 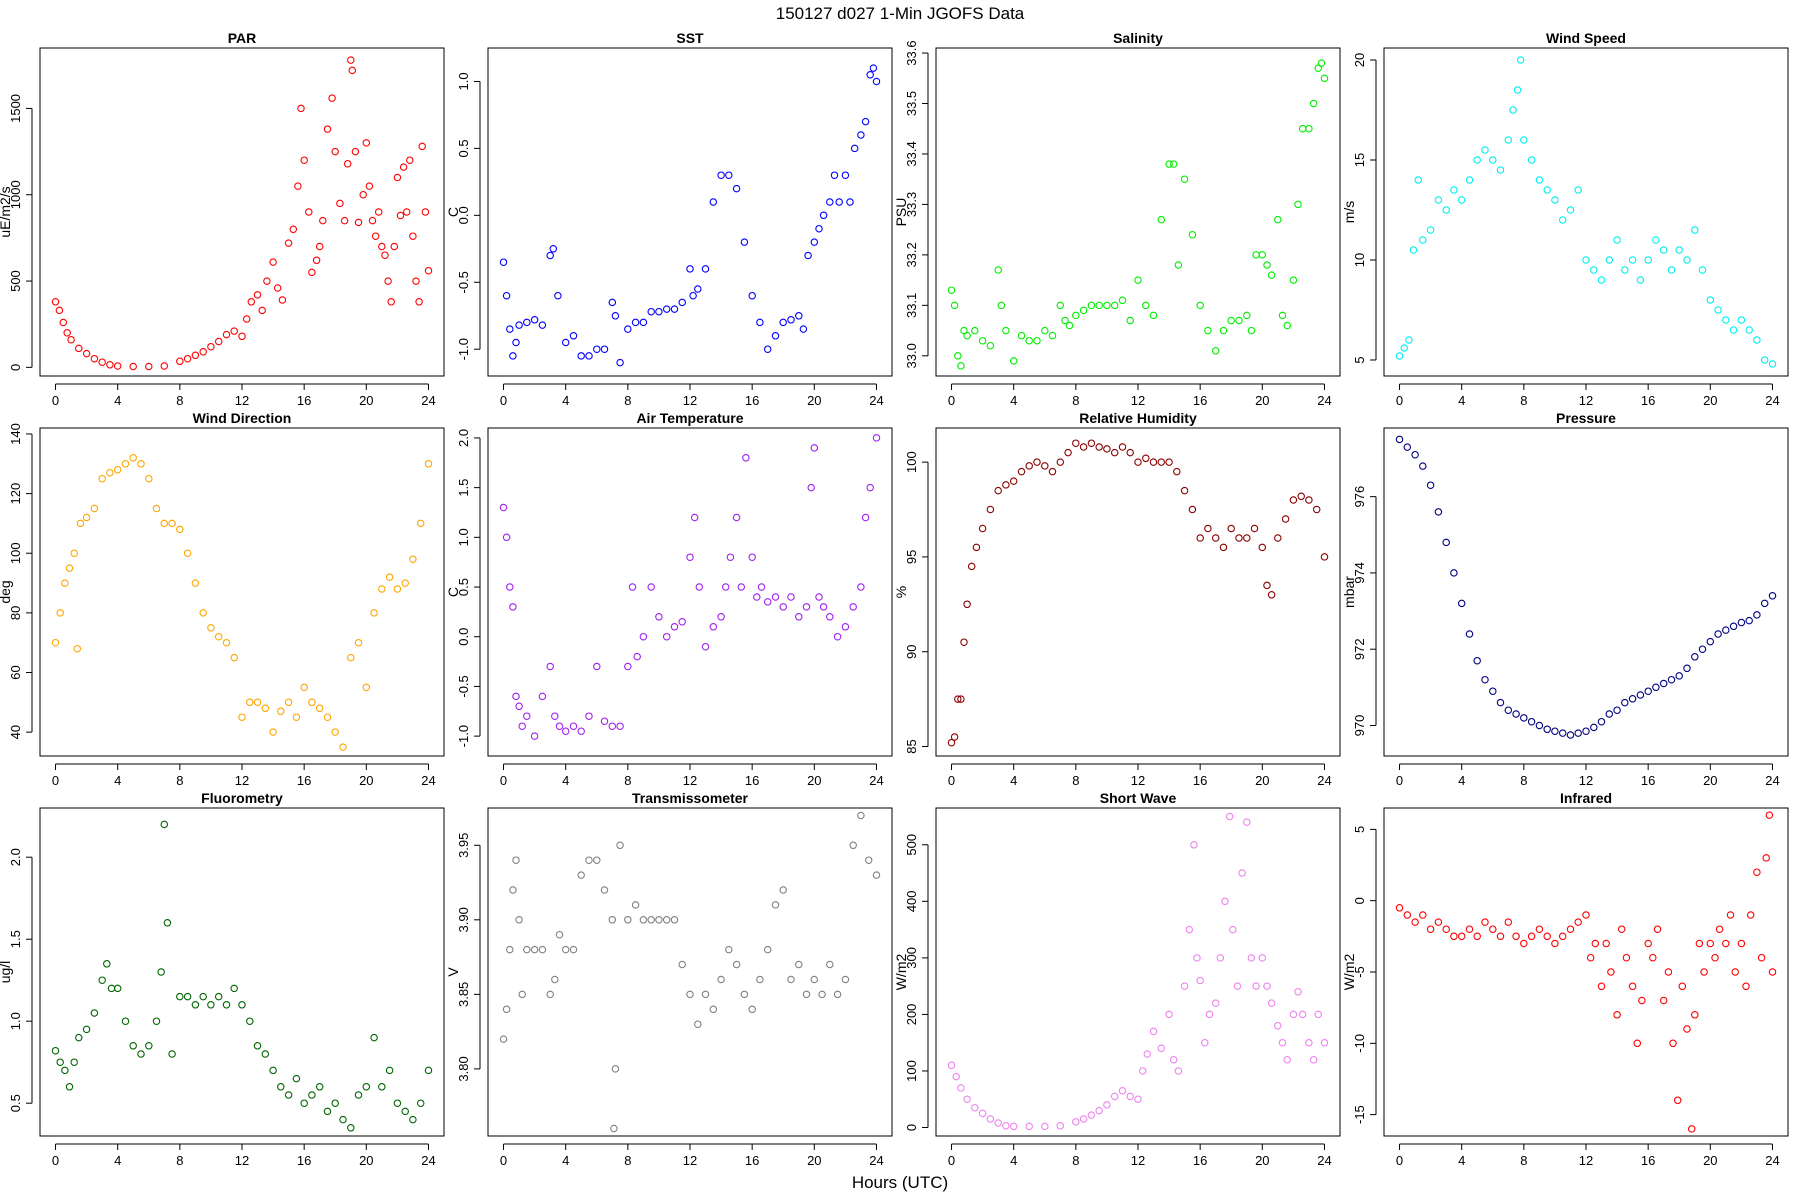 I want to click on fluorometry-y-label: ug/l, so click(x=6, y=972).